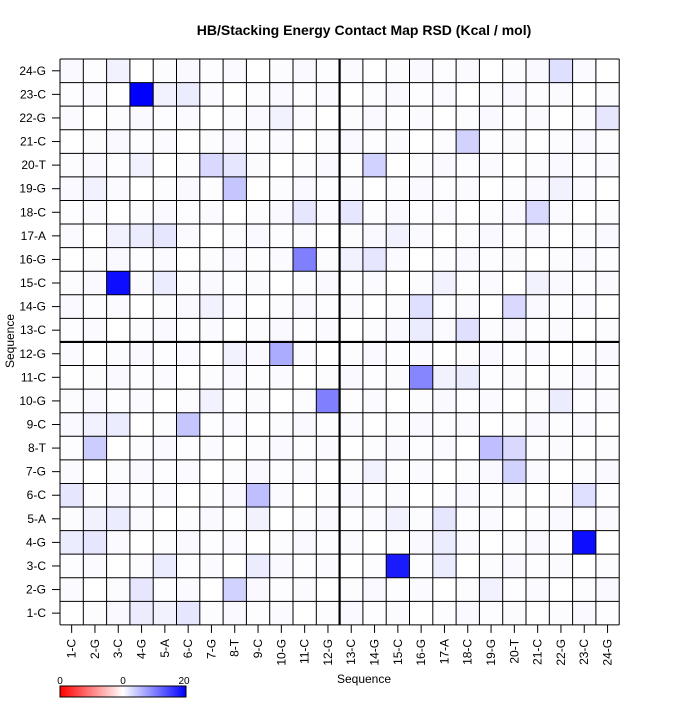 The height and width of the screenshot is (705, 700). What do you see at coordinates (33, 283) in the screenshot?
I see `y-tick-label: 15-C` at bounding box center [33, 283].